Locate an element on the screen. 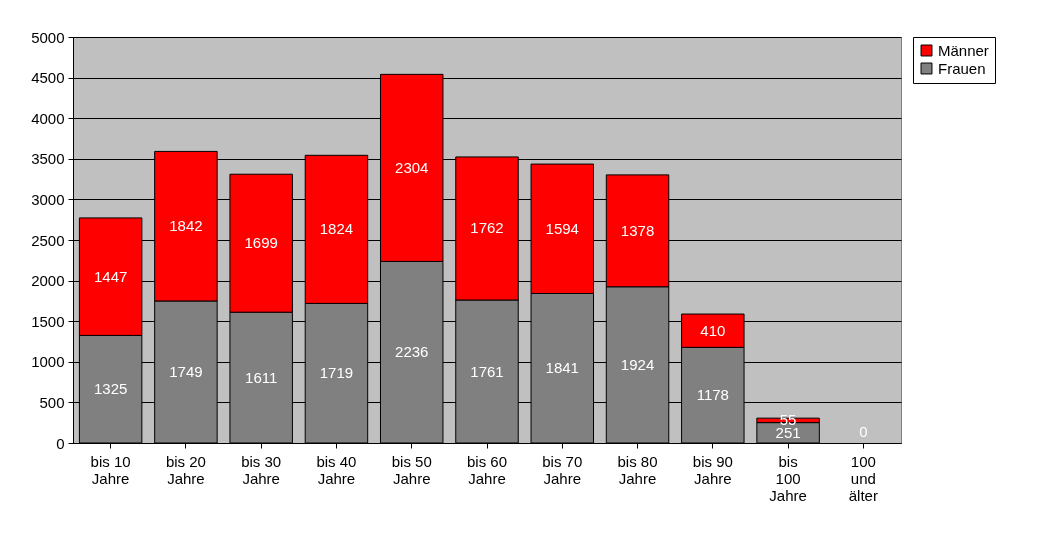 Image resolution: width=1038 pixels, height=533 pixels. data-label: 1841 is located at coordinates (562, 368).